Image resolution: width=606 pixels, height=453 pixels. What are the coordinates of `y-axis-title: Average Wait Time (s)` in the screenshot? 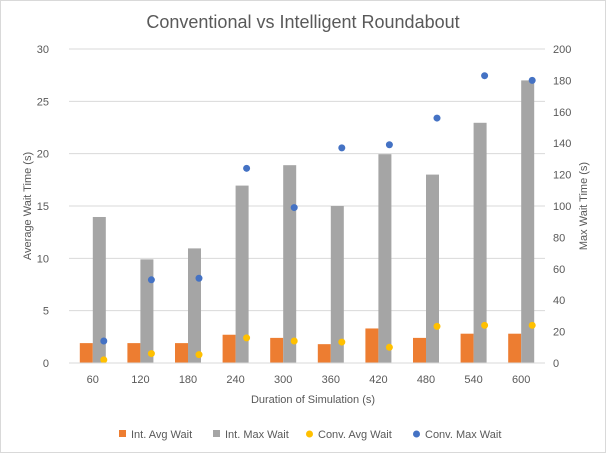 It's located at (28, 206).